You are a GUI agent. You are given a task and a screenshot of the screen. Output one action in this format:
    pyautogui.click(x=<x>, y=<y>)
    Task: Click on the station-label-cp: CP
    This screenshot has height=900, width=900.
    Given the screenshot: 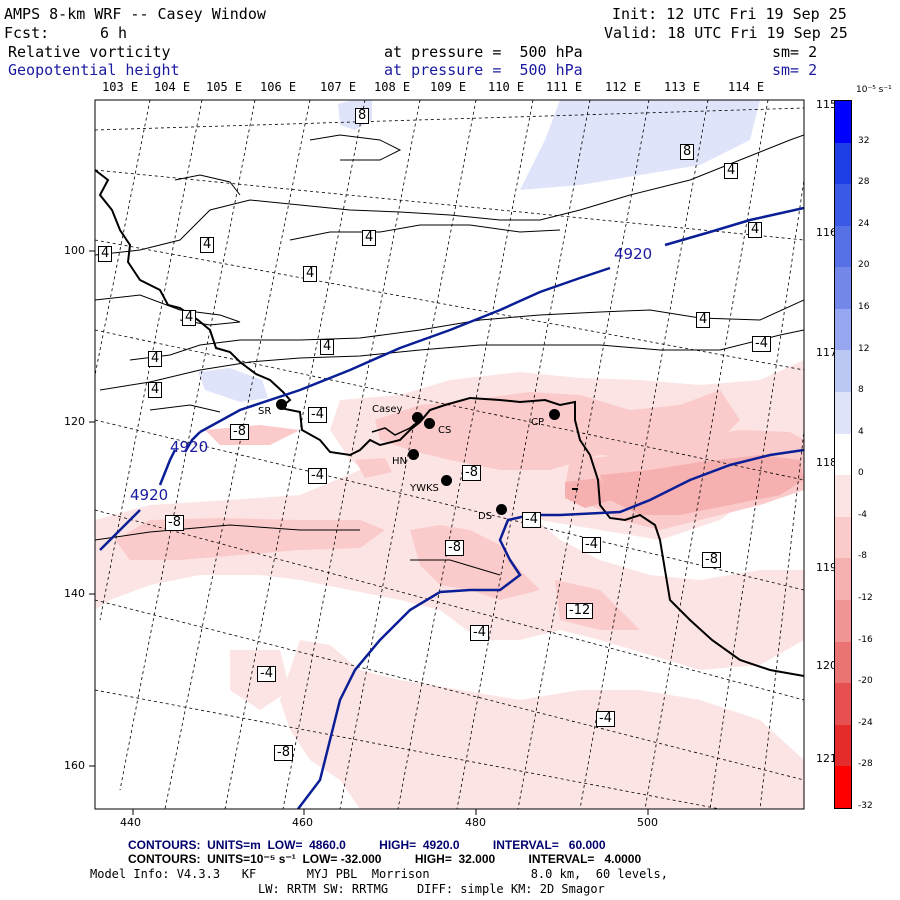 What is the action you would take?
    pyautogui.click(x=538, y=422)
    